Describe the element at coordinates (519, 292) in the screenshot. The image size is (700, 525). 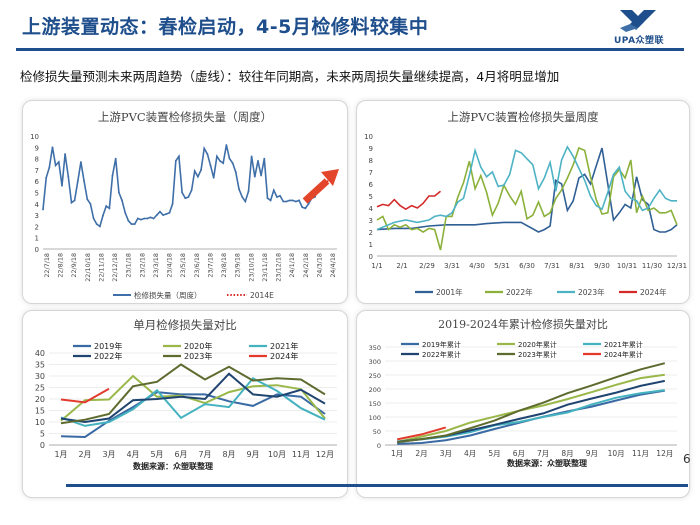
I see `legend-label: 2022年` at that location.